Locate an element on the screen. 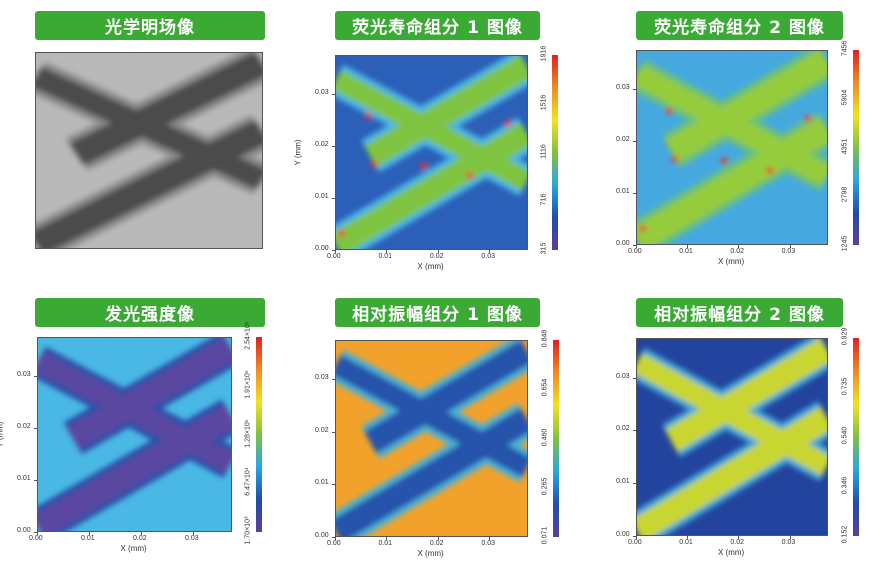 The image size is (870, 582). colorbar-tick-label: 0.735 is located at coordinates (845, 386).